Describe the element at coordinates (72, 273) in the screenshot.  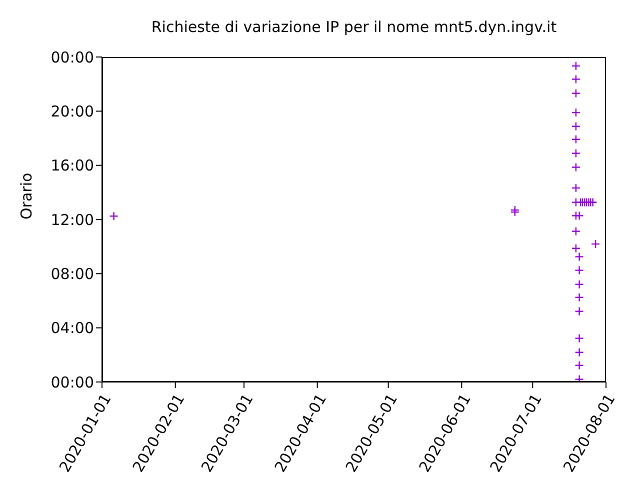
I see `y-tick-label: 08:00` at that location.